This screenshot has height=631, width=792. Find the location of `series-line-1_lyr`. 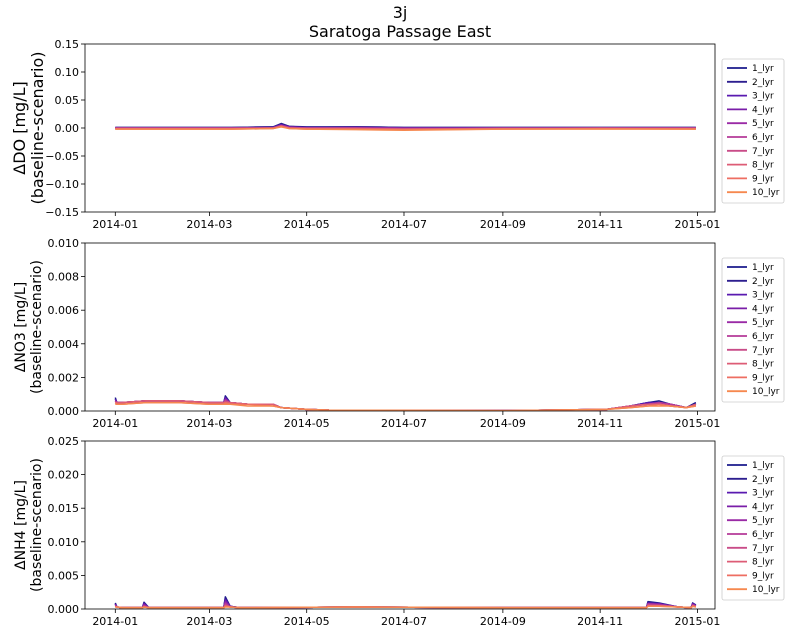

series-line-1_lyr is located at coordinates (405, 602).